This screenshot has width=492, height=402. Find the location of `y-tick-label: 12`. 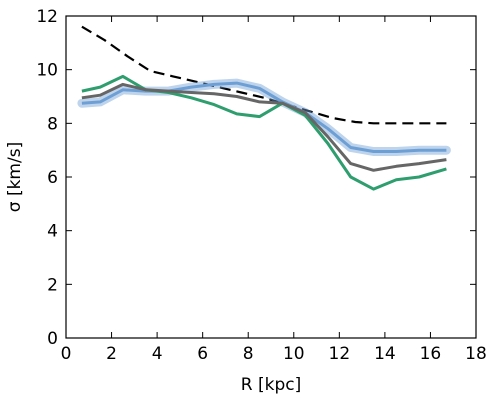

y-tick-label: 12 is located at coordinates (47, 17).